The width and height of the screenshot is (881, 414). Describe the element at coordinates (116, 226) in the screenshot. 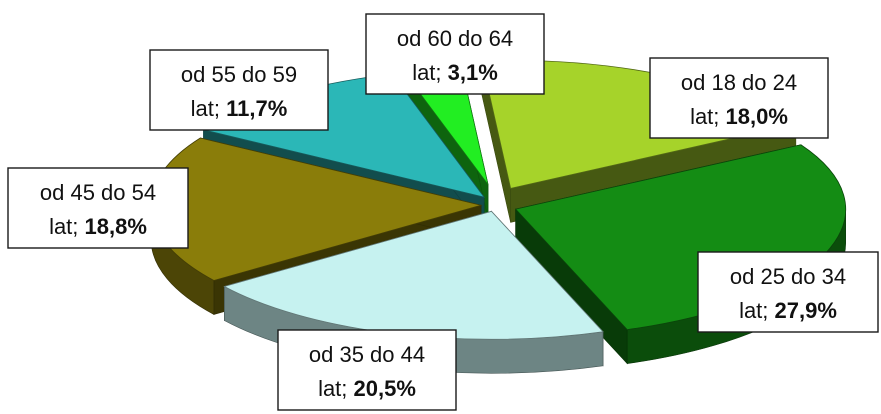

I see `slice-label-percent: 18,8%` at that location.